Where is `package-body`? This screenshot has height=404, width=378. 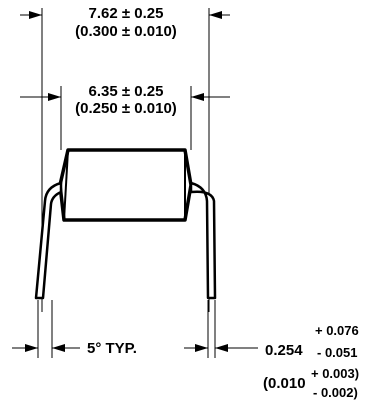 package-body is located at coordinates (125, 185).